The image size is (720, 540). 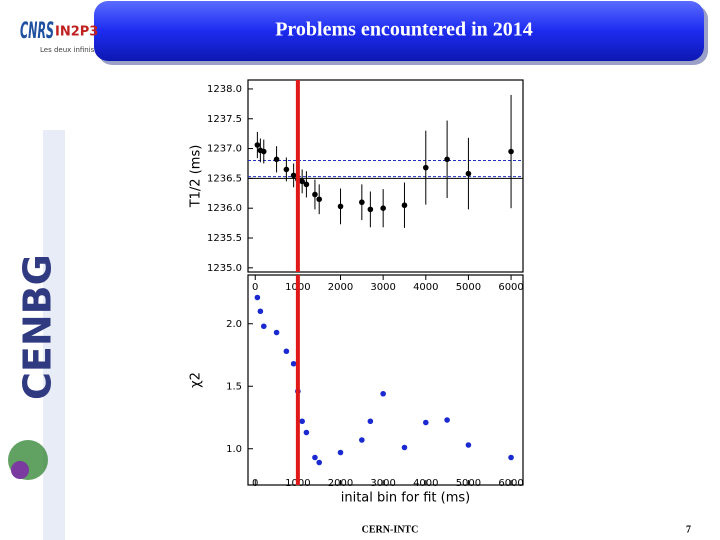 I want to click on logo-in2p3: IN2P3, so click(x=76, y=32).